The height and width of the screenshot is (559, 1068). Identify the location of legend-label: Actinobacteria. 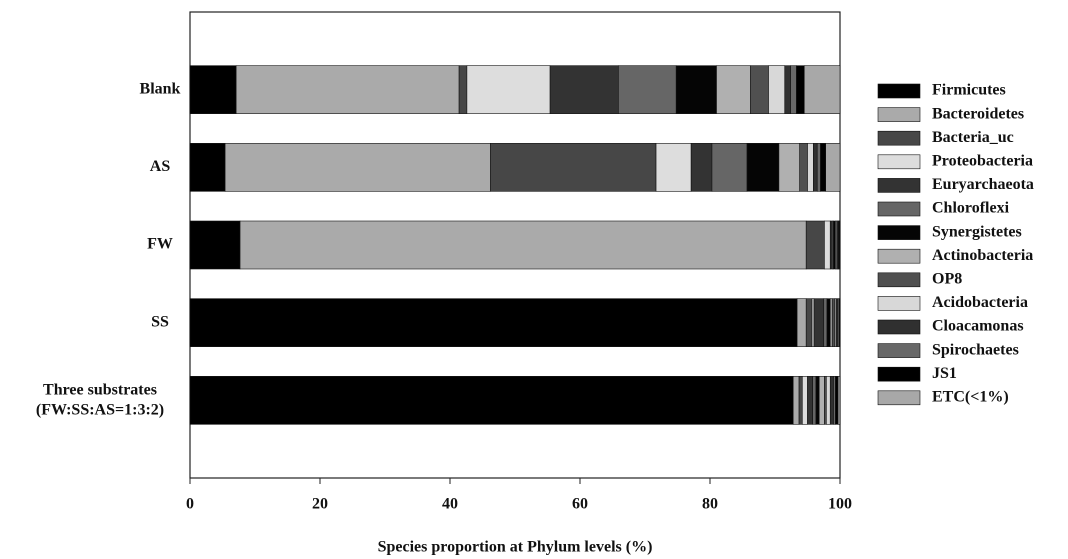
(982, 255).